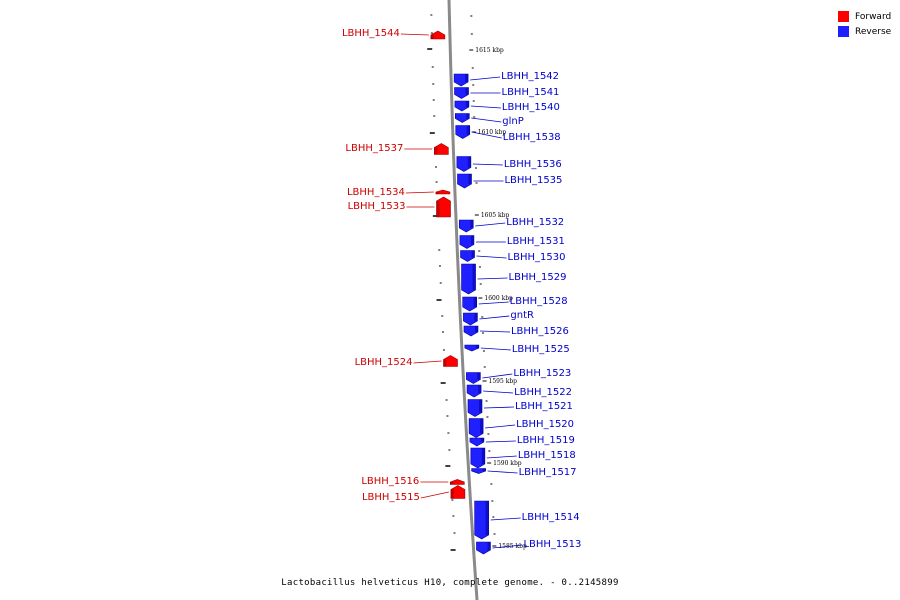  Describe the element at coordinates (371, 33) in the screenshot. I see `gene-label-lbhh-1544: LBHH_1544` at that location.